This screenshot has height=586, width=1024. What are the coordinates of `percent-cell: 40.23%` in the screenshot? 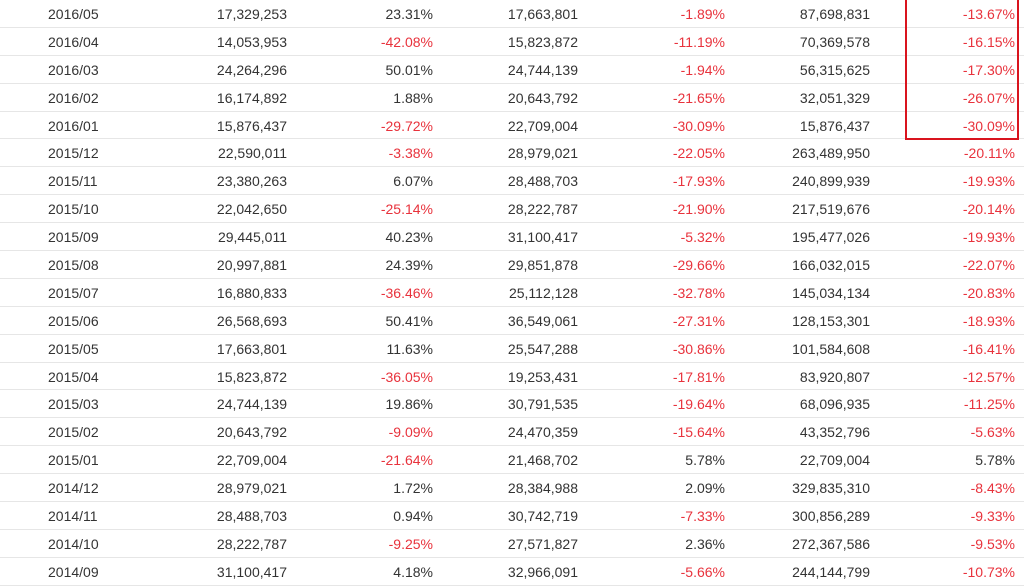 It's located at (409, 237).